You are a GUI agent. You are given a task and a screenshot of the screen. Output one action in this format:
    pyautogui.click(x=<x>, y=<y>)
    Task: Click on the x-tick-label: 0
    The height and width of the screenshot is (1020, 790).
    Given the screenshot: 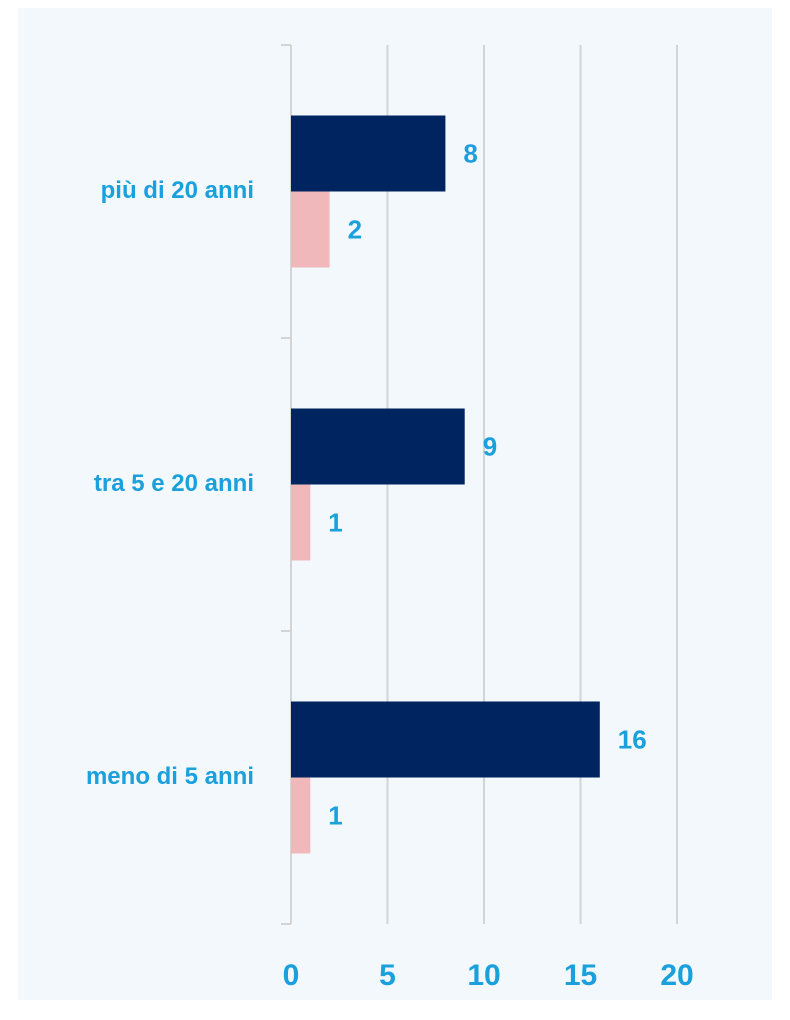 What is the action you would take?
    pyautogui.click(x=291, y=975)
    